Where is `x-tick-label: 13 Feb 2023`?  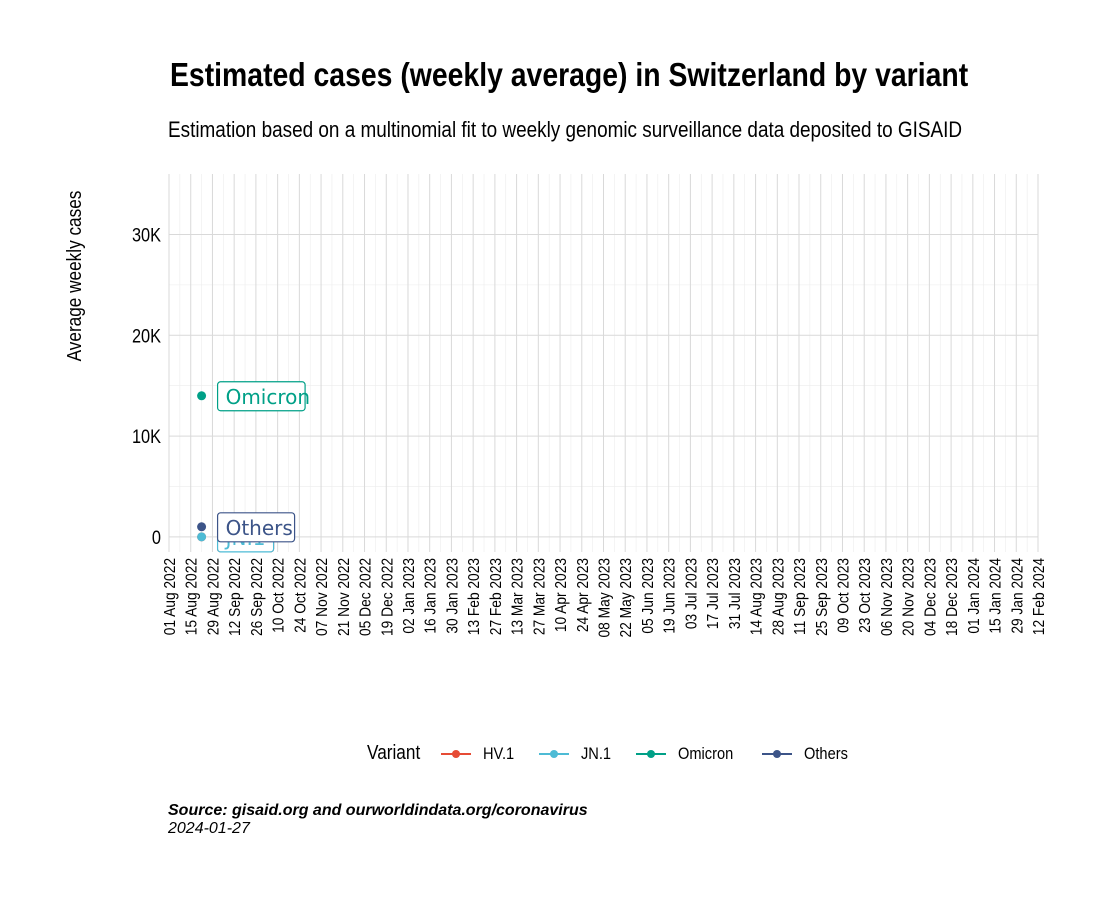 x-tick-label: 13 Feb 2023 is located at coordinates (474, 596).